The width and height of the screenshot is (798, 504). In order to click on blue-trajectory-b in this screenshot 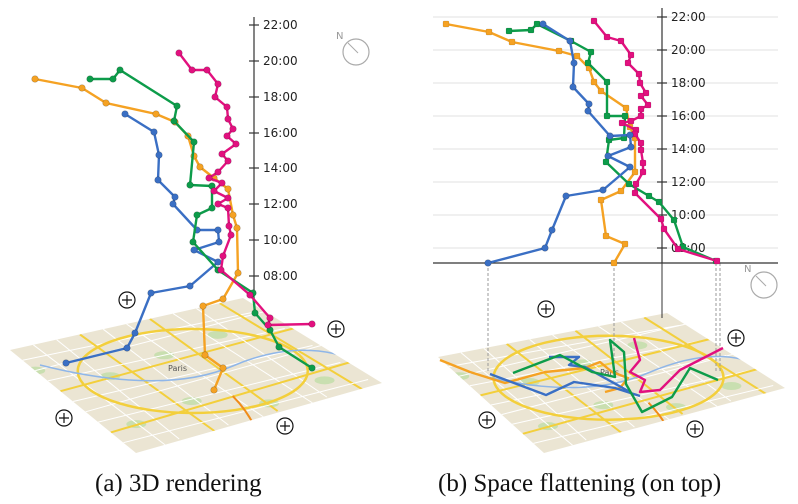, I will do `click(559, 143)`.